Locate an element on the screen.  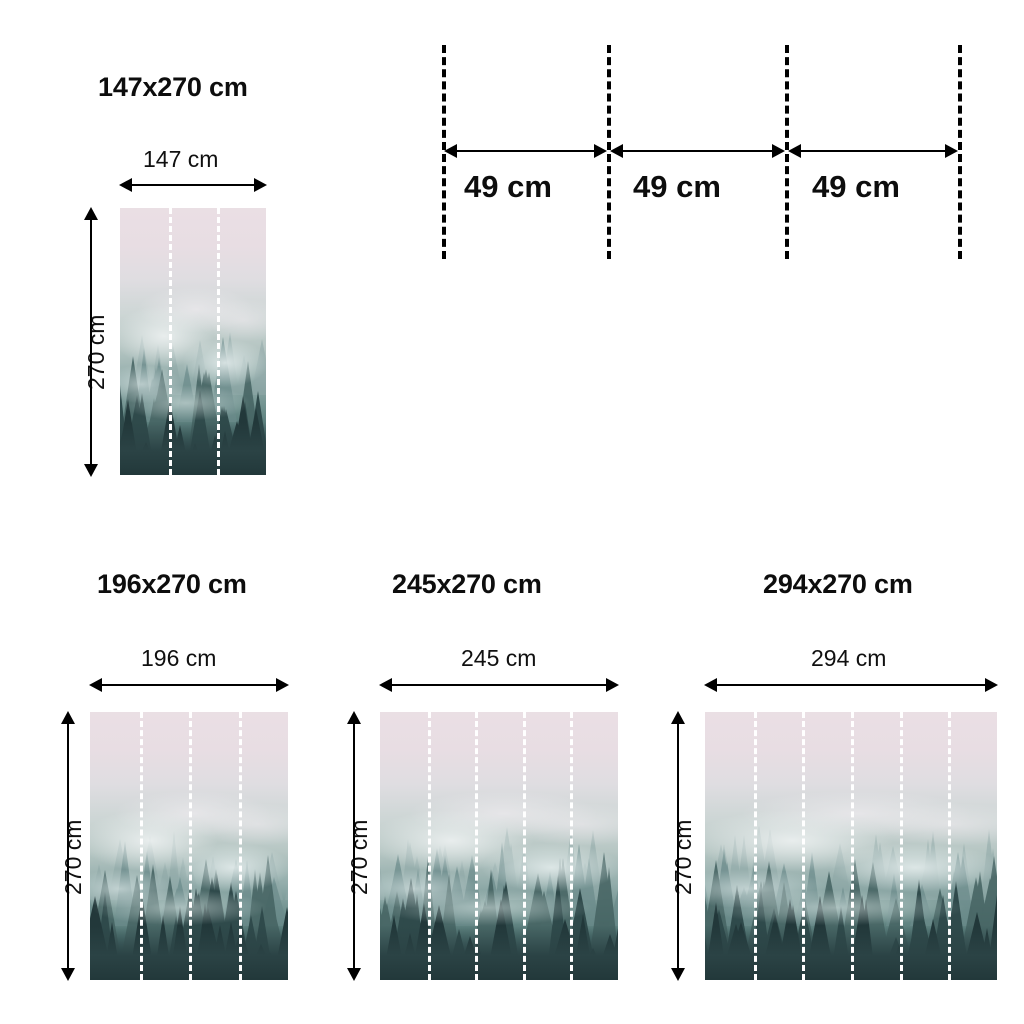
width-label-196: 196 cm is located at coordinates (179, 658).